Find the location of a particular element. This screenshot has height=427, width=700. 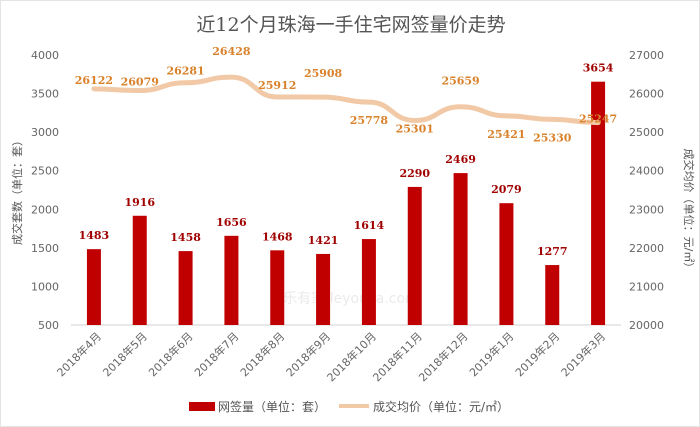

bar-data-label: 1656 is located at coordinates (231, 222).